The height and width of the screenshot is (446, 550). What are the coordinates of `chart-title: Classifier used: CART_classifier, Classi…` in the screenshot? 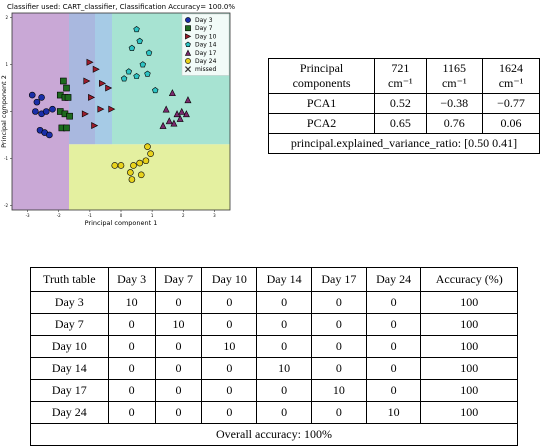 It's located at (121, 7).